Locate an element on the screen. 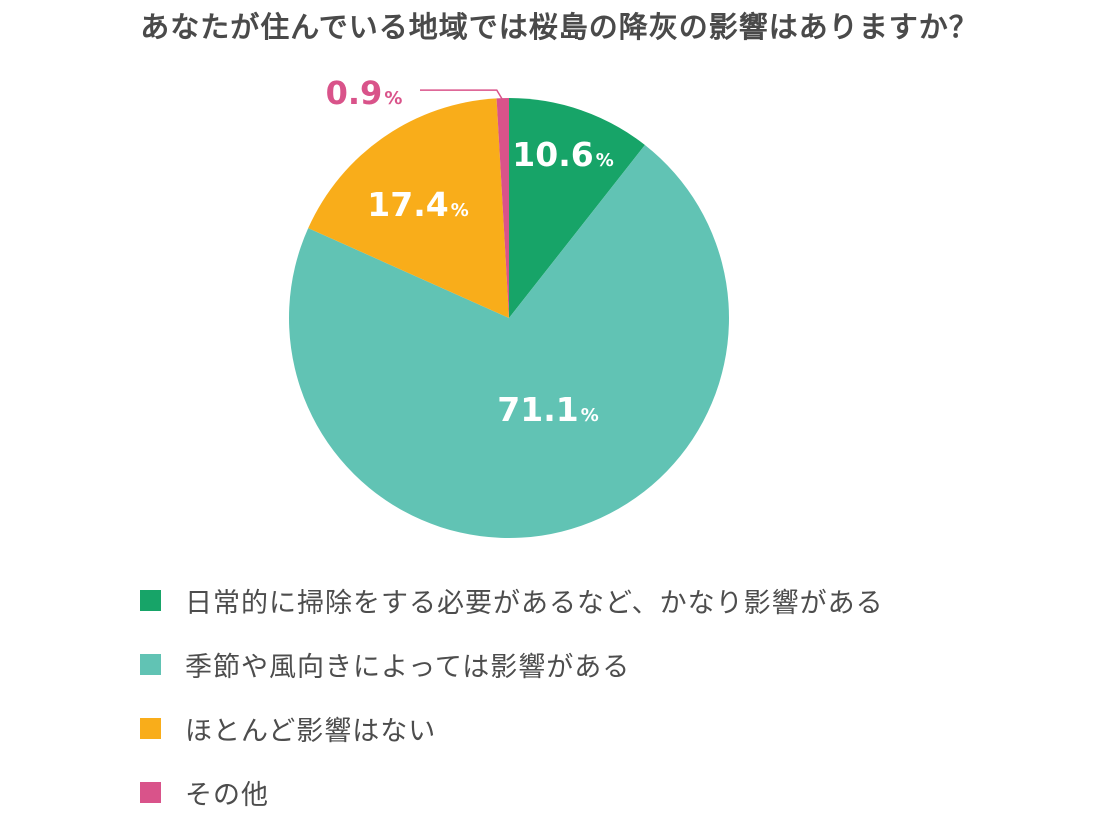  pie-slice-considerable-impact is located at coordinates (577, 208).